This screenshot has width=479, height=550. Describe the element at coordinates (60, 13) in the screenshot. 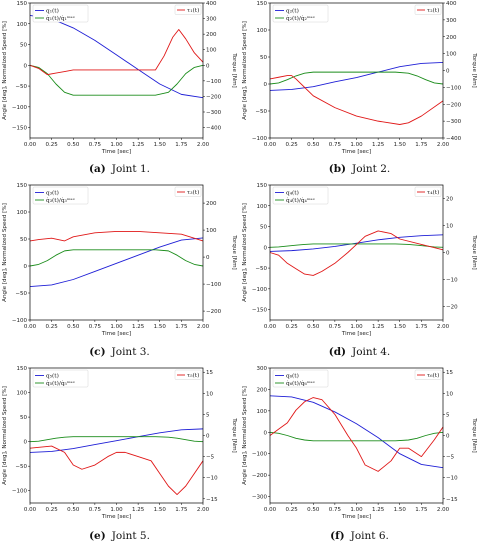

I see `legend-left: q₁(t)q̇₁(t)/q̇₁ᵐᵃˣ` at that location.